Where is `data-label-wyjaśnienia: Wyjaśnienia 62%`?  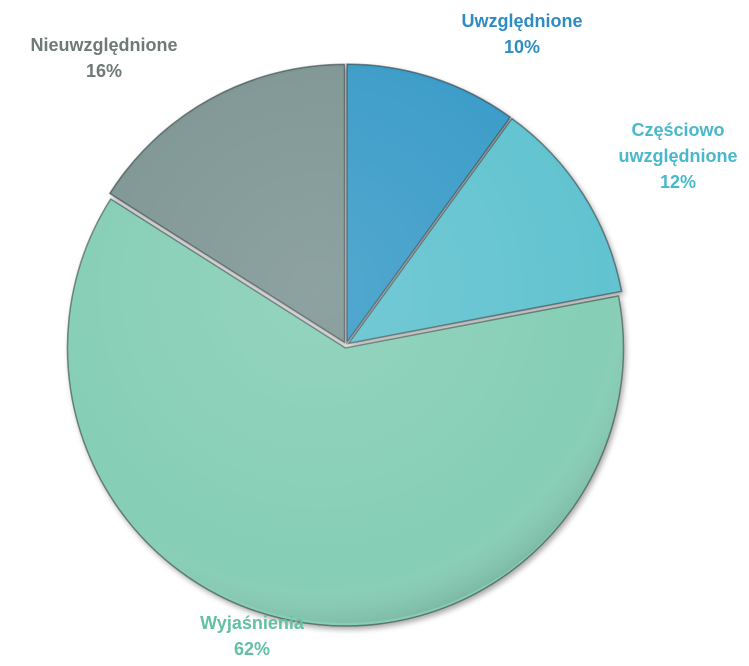 data-label-wyjaśnienia: Wyjaśnienia 62% is located at coordinates (252, 636).